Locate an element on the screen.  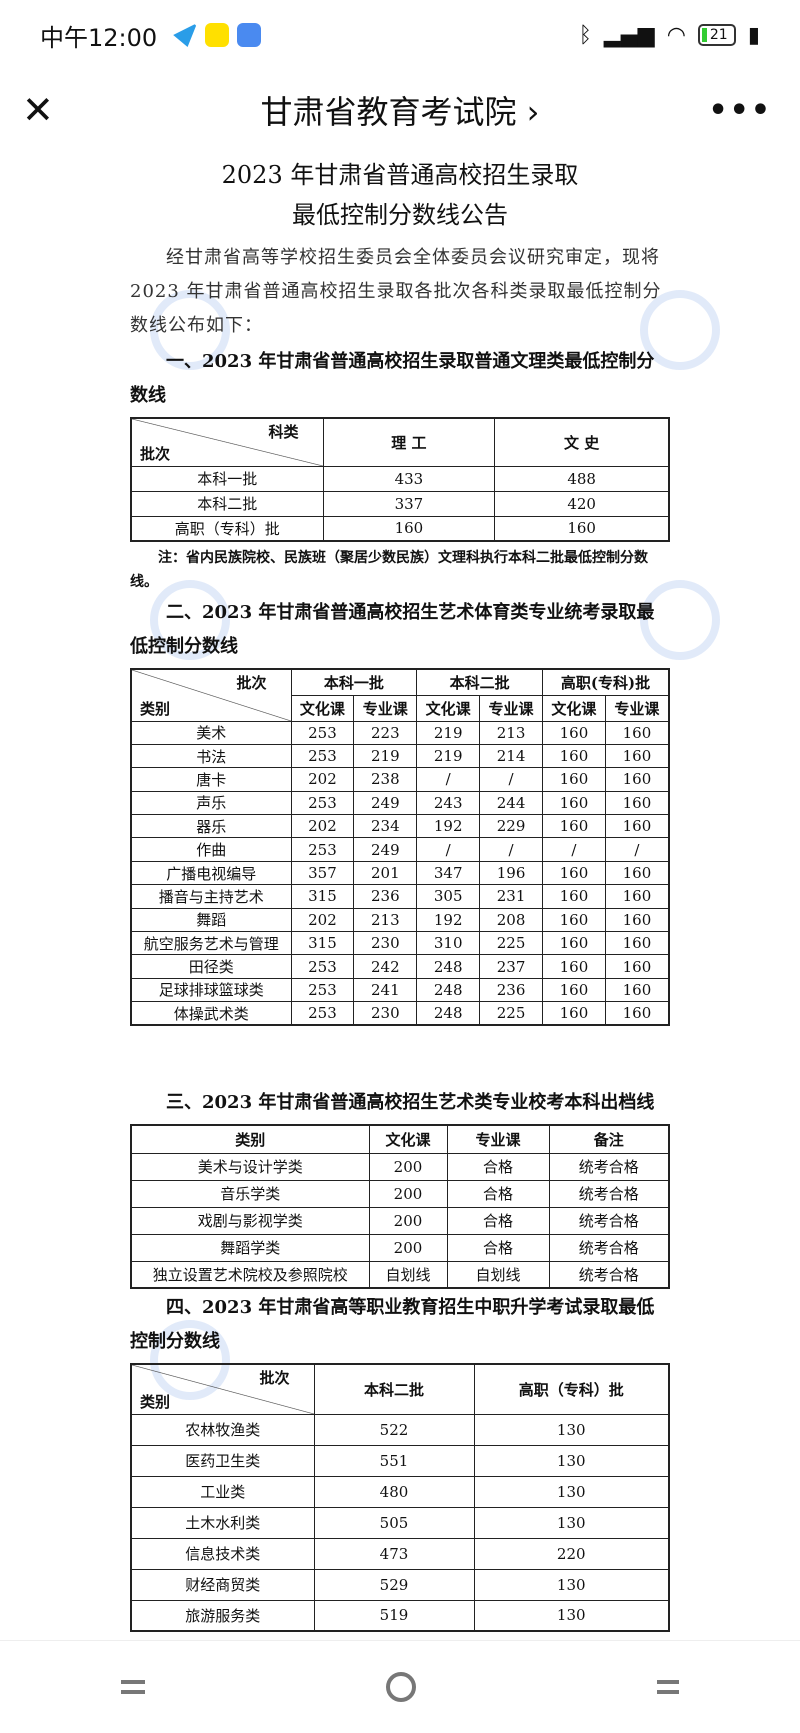
subcolumn-header: 文化课 is located at coordinates (448, 708).